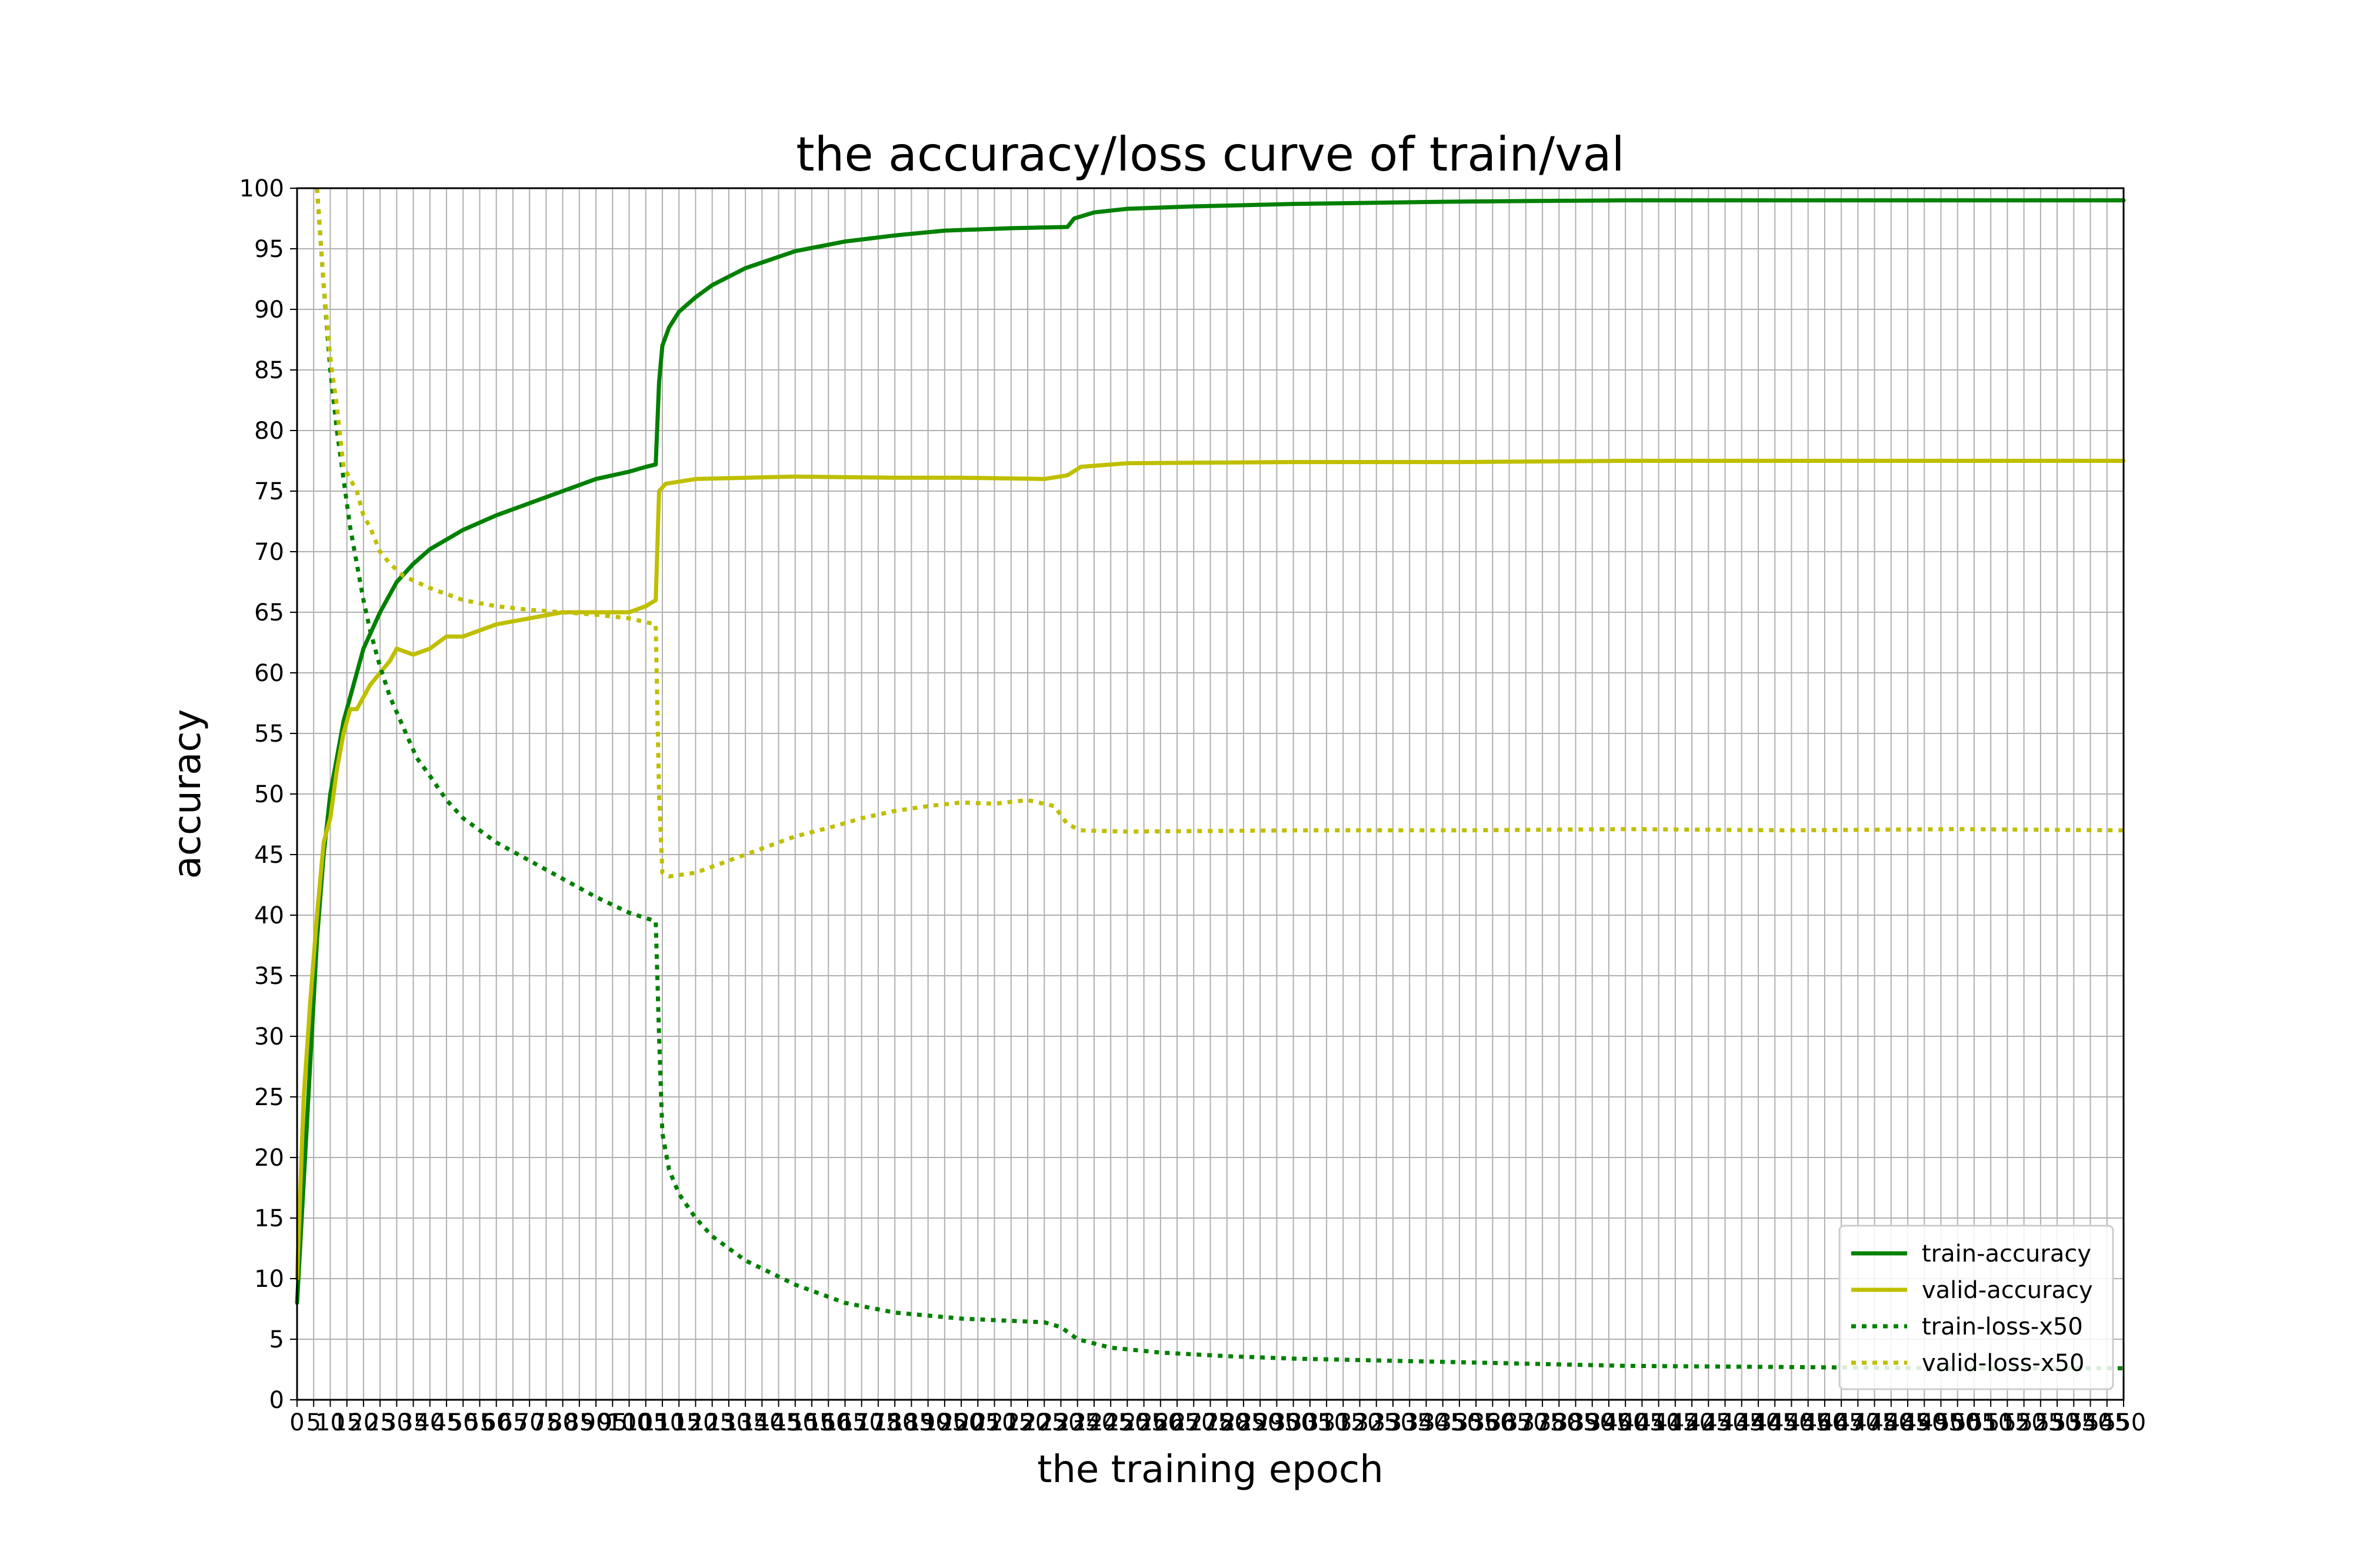  Describe the element at coordinates (1825, 1422) in the screenshot. I see `x-tick-label: 460` at that location.